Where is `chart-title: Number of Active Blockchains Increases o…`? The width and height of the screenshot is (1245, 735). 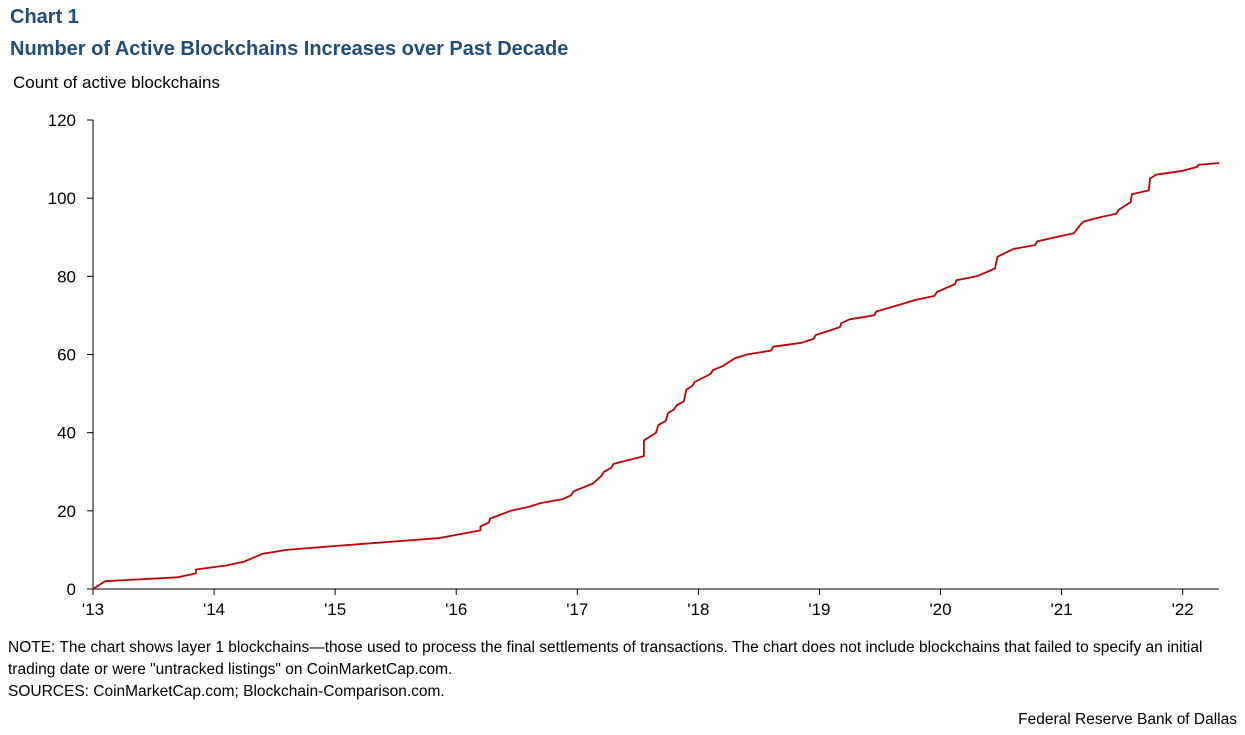
chart-title: Number of Active Blockchains Increases o… is located at coordinates (289, 49).